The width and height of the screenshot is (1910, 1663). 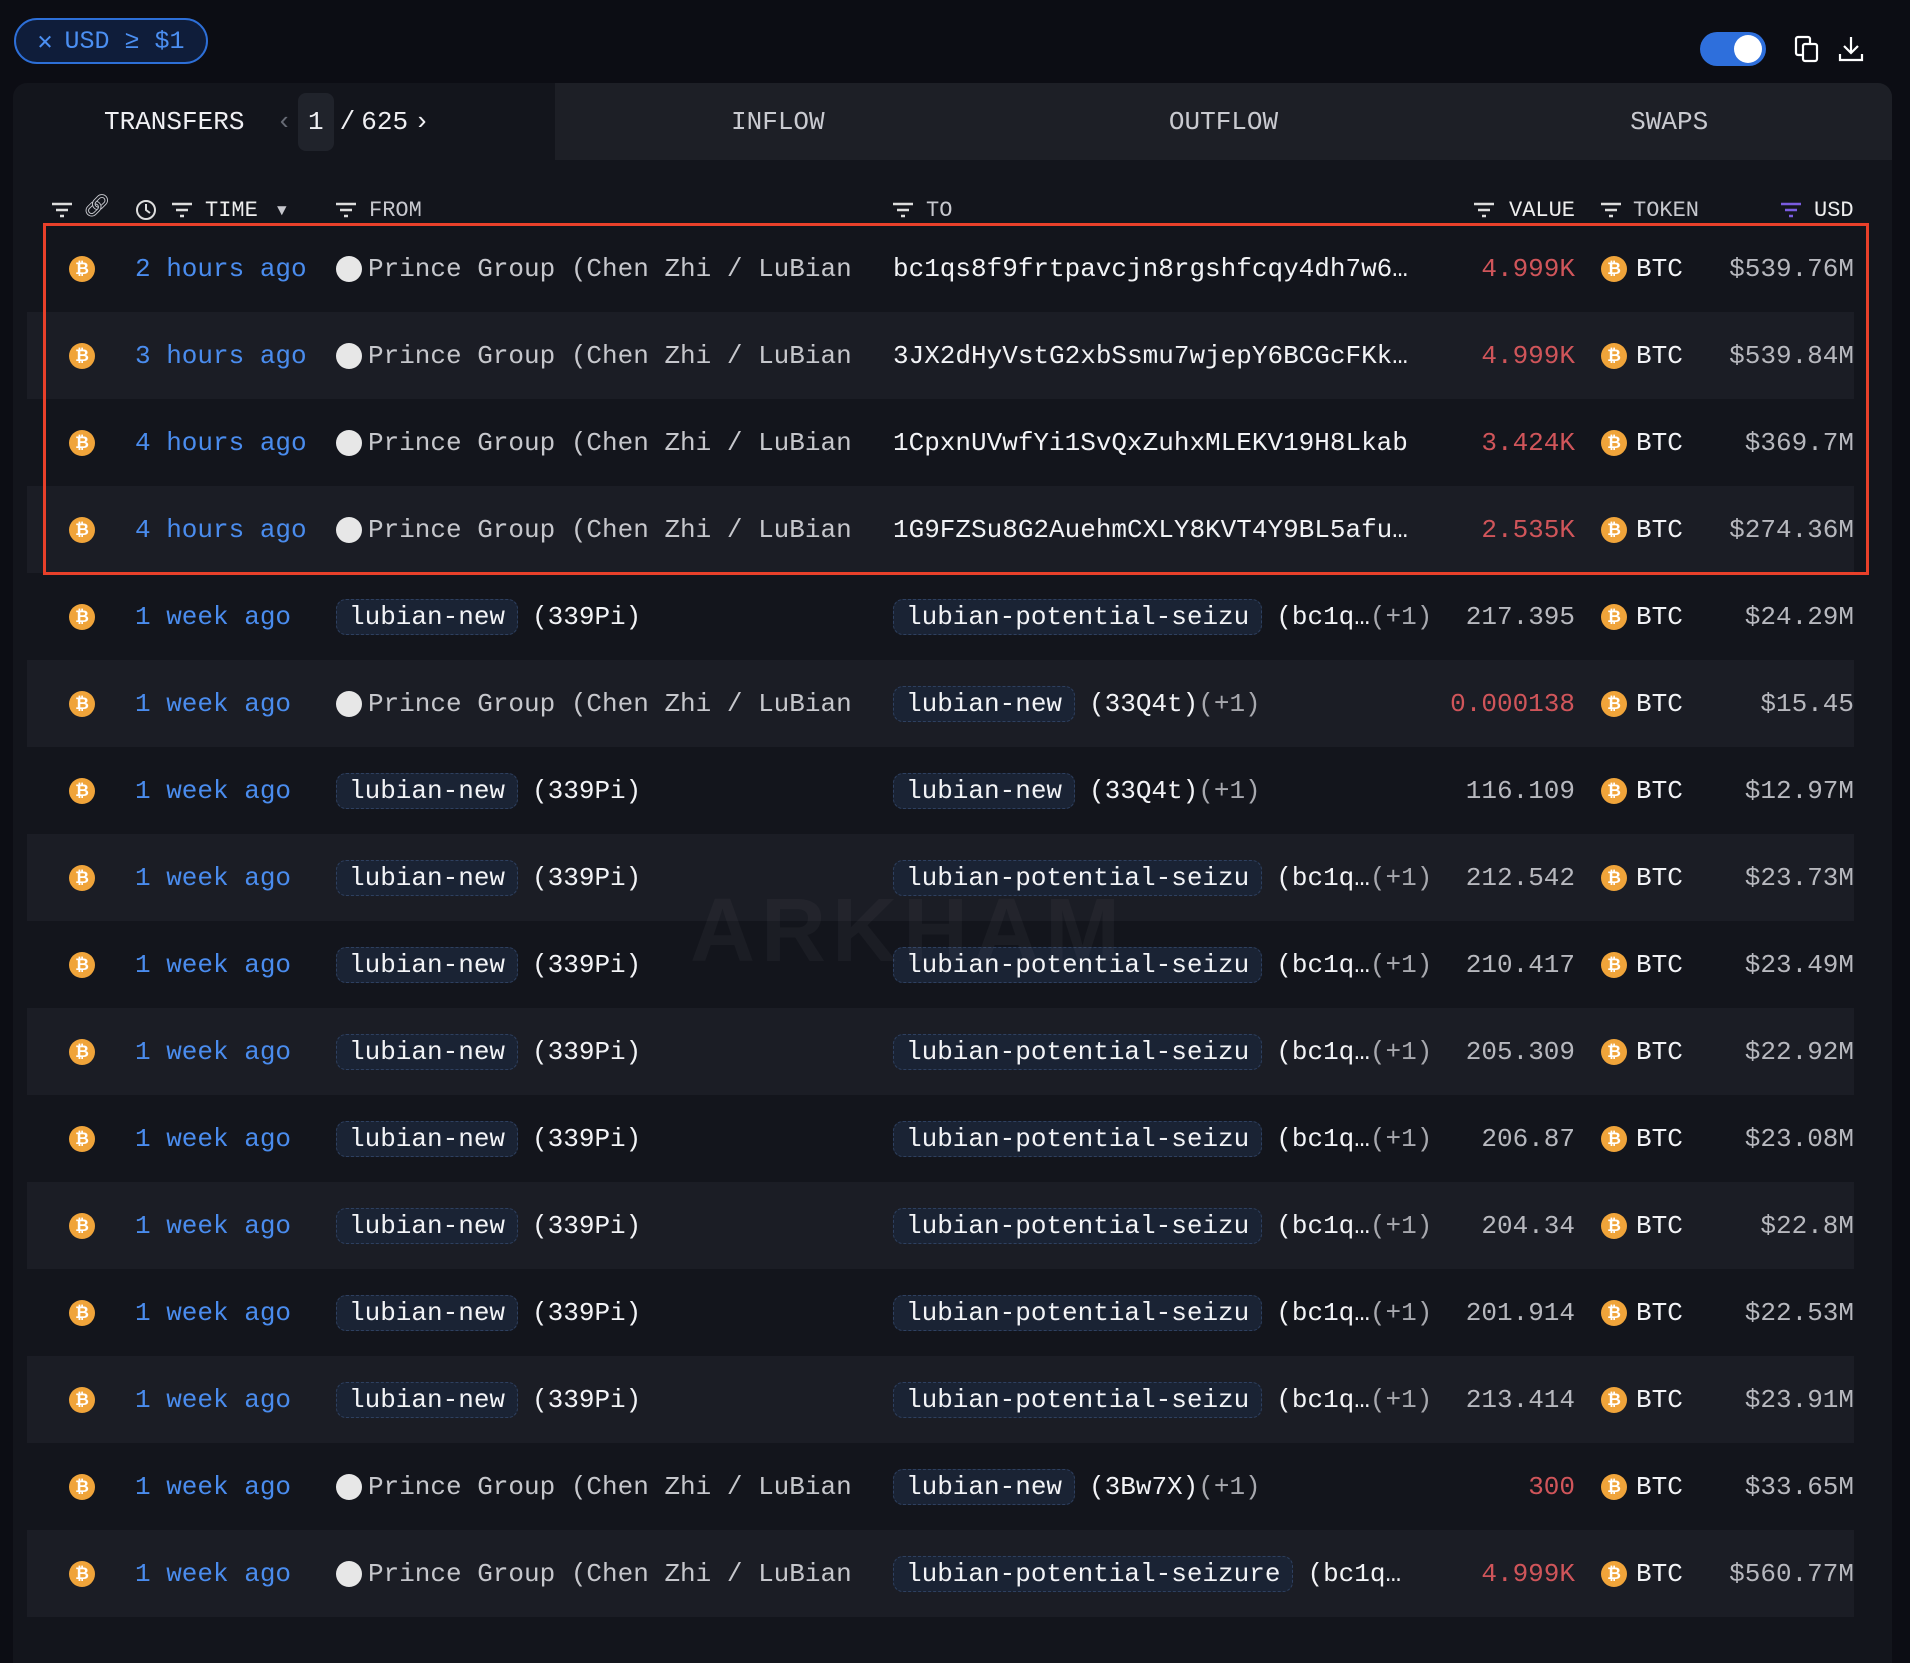 What do you see at coordinates (1223, 121) in the screenshot?
I see `tab-outflow: OUTFLOW` at bounding box center [1223, 121].